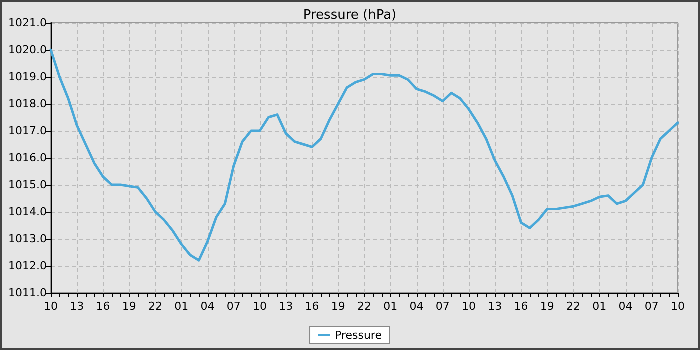 The width and height of the screenshot is (700, 350). What do you see at coordinates (27, 23) in the screenshot?
I see `y-tick-label: 1021.0` at bounding box center [27, 23].